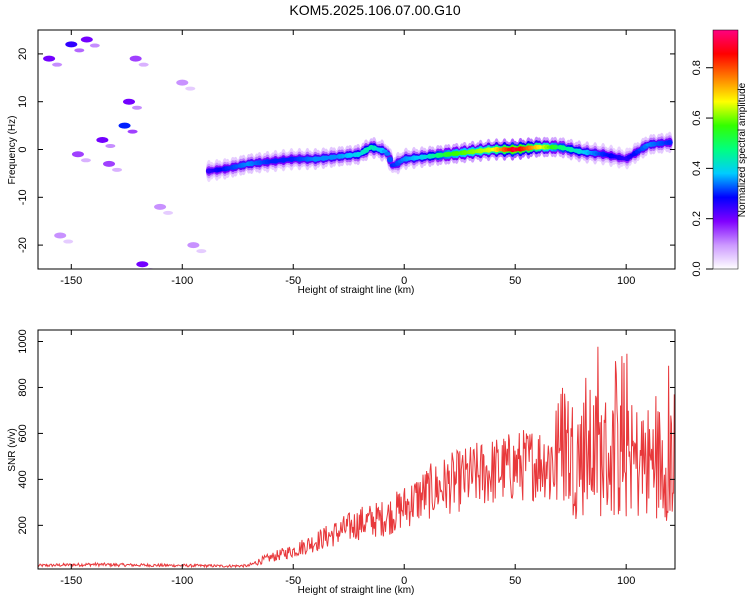  I want to click on y-tick-label: 200, so click(23, 525).